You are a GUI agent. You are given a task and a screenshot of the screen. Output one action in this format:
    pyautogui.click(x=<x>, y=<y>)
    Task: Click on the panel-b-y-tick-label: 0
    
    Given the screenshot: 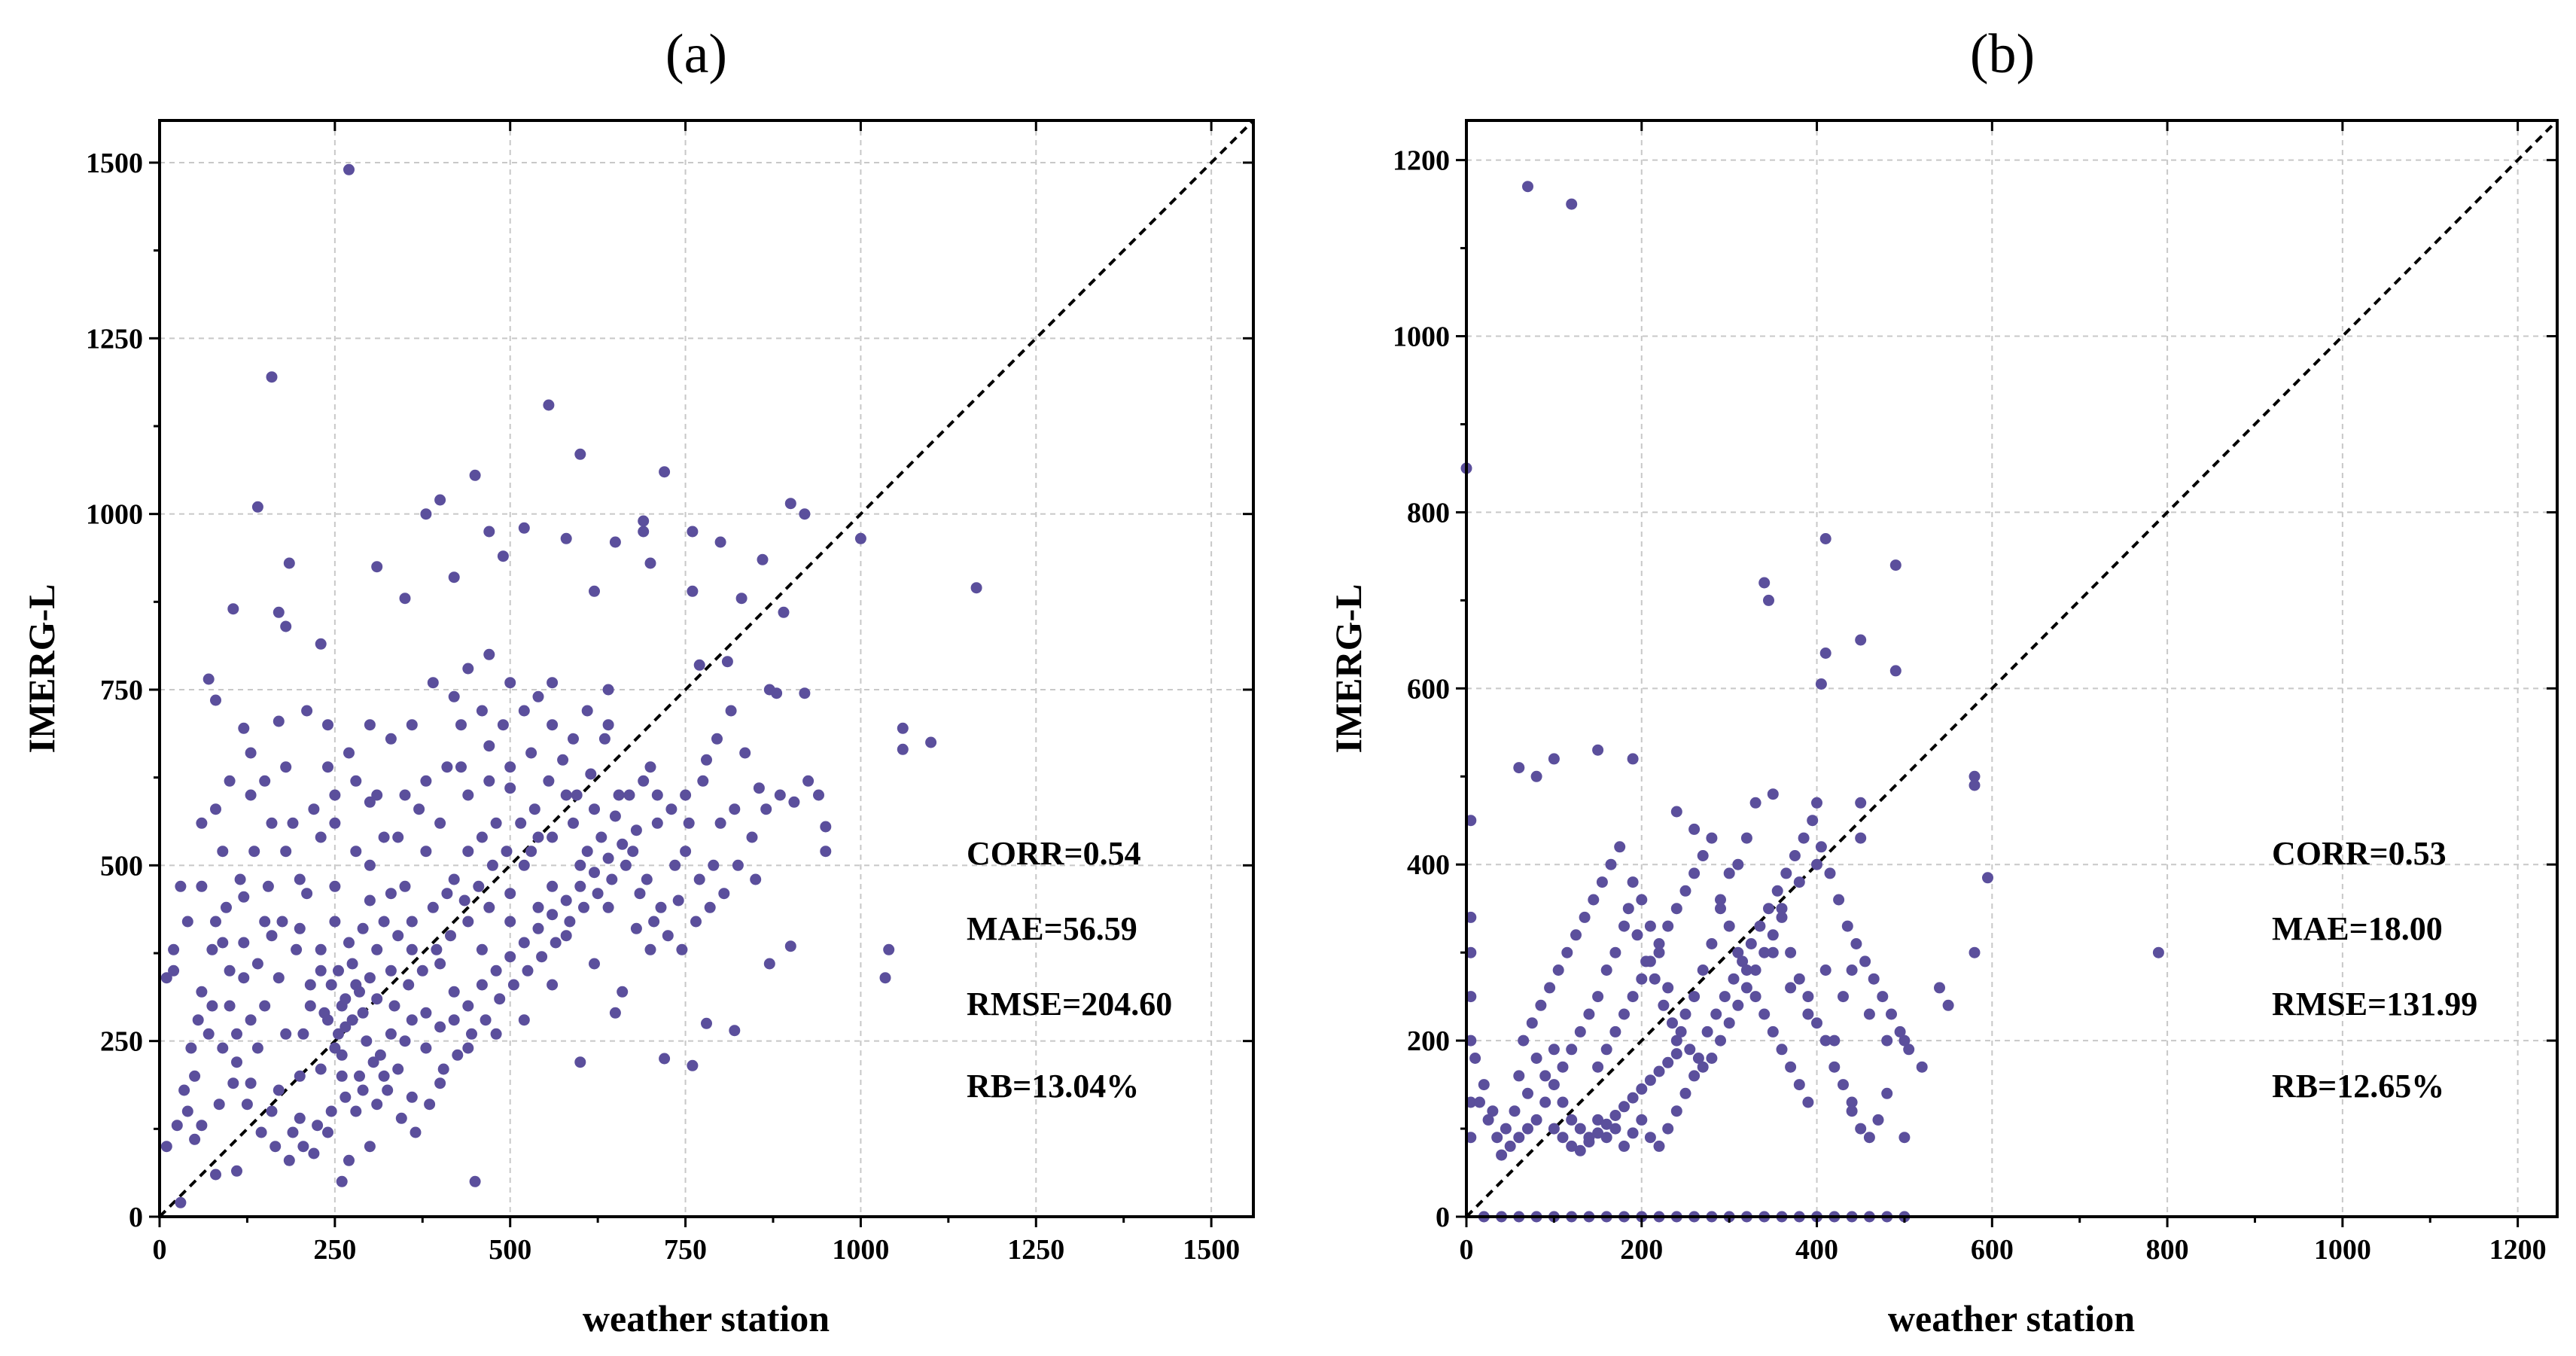 What is the action you would take?
    pyautogui.click(x=1443, y=1217)
    